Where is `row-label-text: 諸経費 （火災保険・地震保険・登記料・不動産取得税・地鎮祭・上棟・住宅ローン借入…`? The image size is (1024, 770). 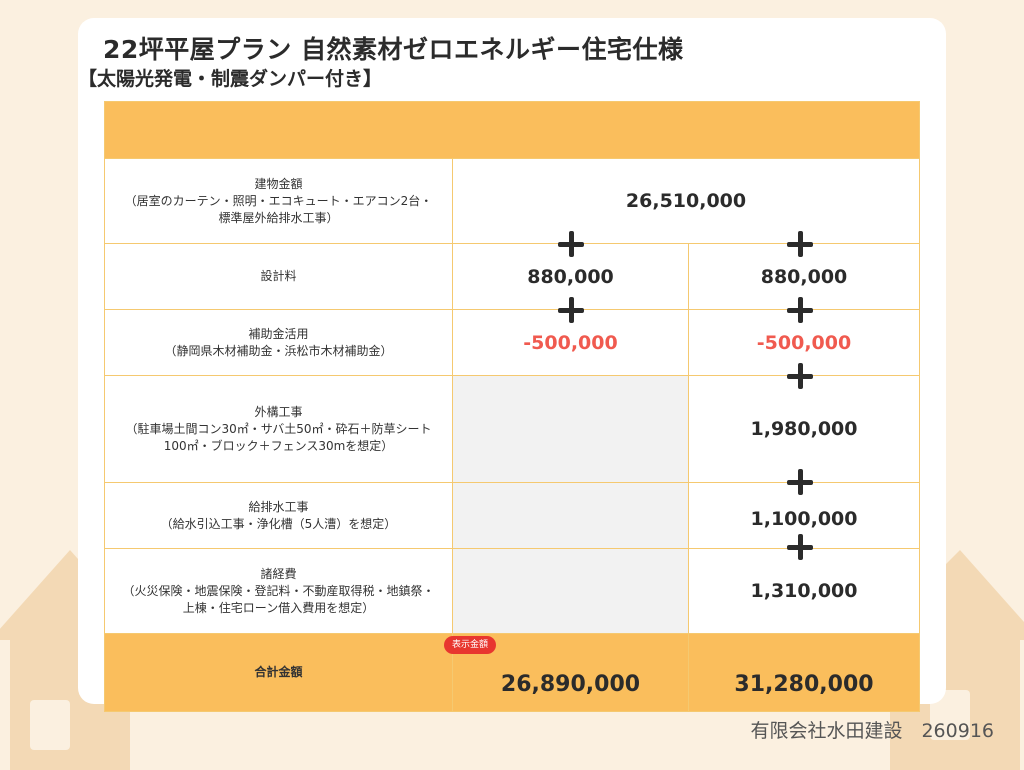 row-label-text: 諸経費 （火災保険・地震保険・登記料・不動産取得税・地鎮祭・上棟・住宅ローン借入… is located at coordinates (278, 591).